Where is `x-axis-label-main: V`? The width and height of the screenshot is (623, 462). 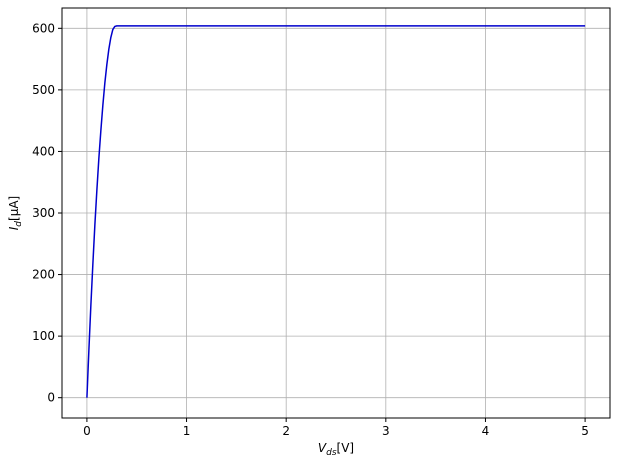 x-axis-label-main: V is located at coordinates (322, 448).